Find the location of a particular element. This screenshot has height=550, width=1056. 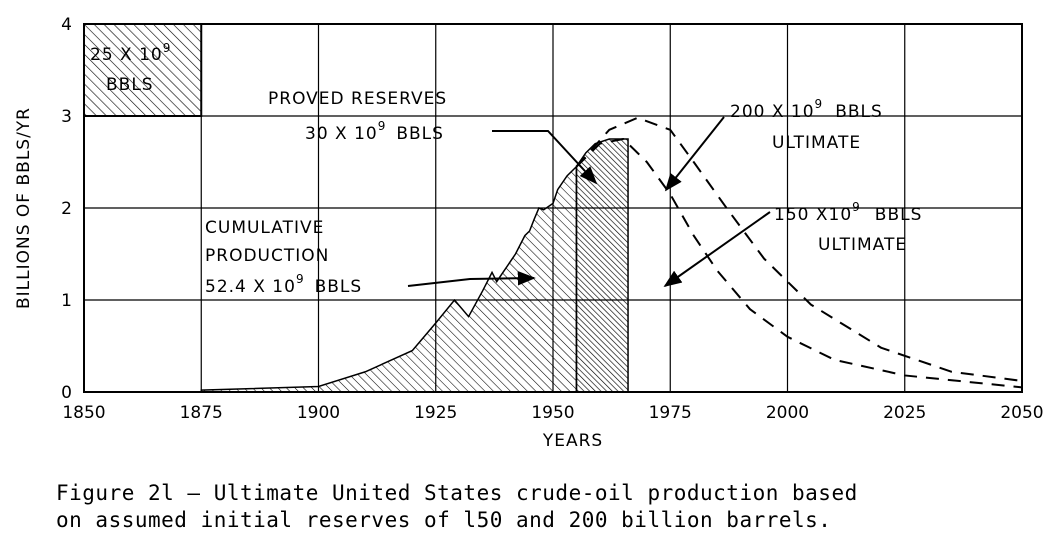

annotation-proved-reserves: PROVED RESERVES 30 X 109 BBLS is located at coordinates (433, 137).